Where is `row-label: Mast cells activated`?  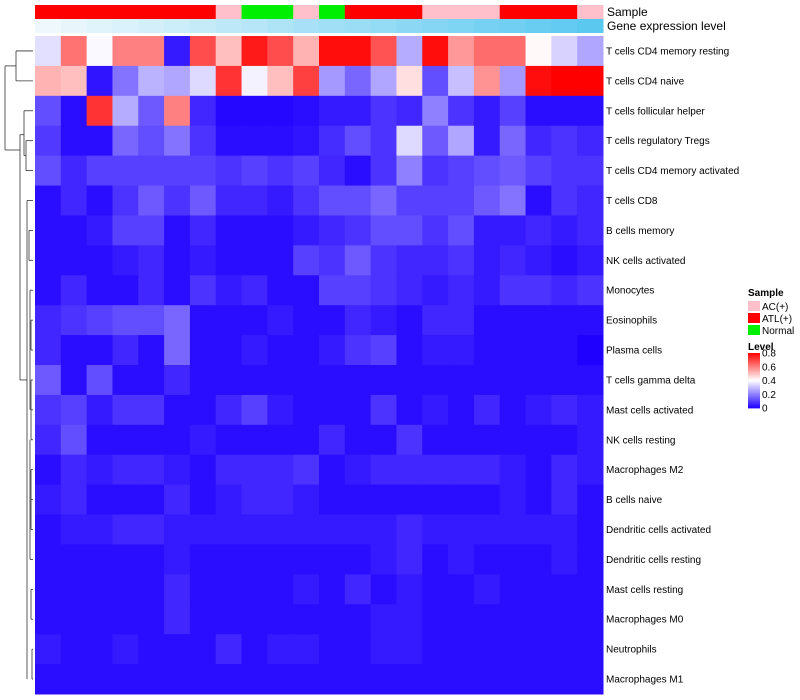
row-label: Mast cells activated is located at coordinates (649, 410).